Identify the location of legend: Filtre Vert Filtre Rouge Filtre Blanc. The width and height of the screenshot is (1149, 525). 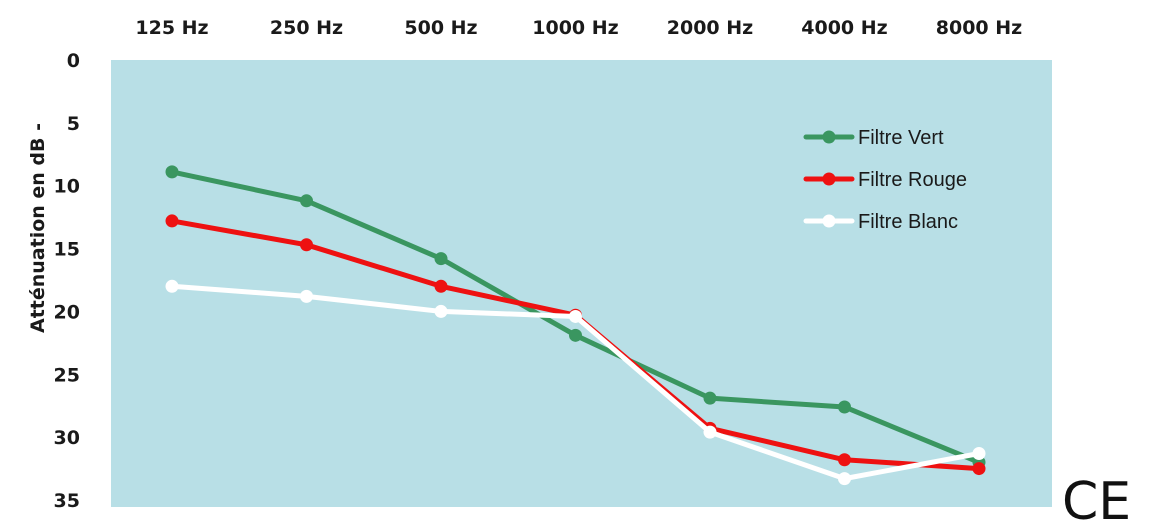
(885, 180).